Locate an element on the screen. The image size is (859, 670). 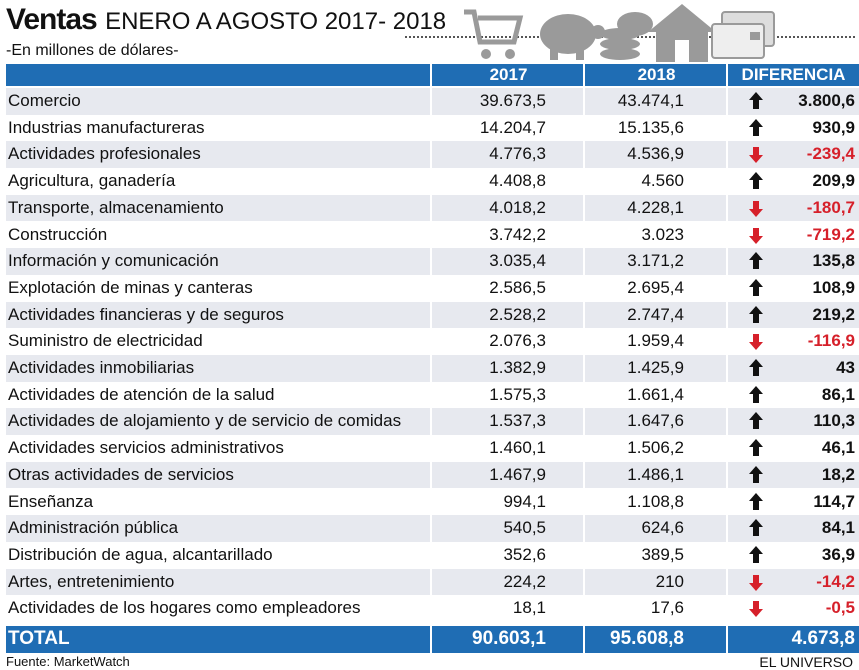
value-2017: 1.467,9 is located at coordinates (517, 474).